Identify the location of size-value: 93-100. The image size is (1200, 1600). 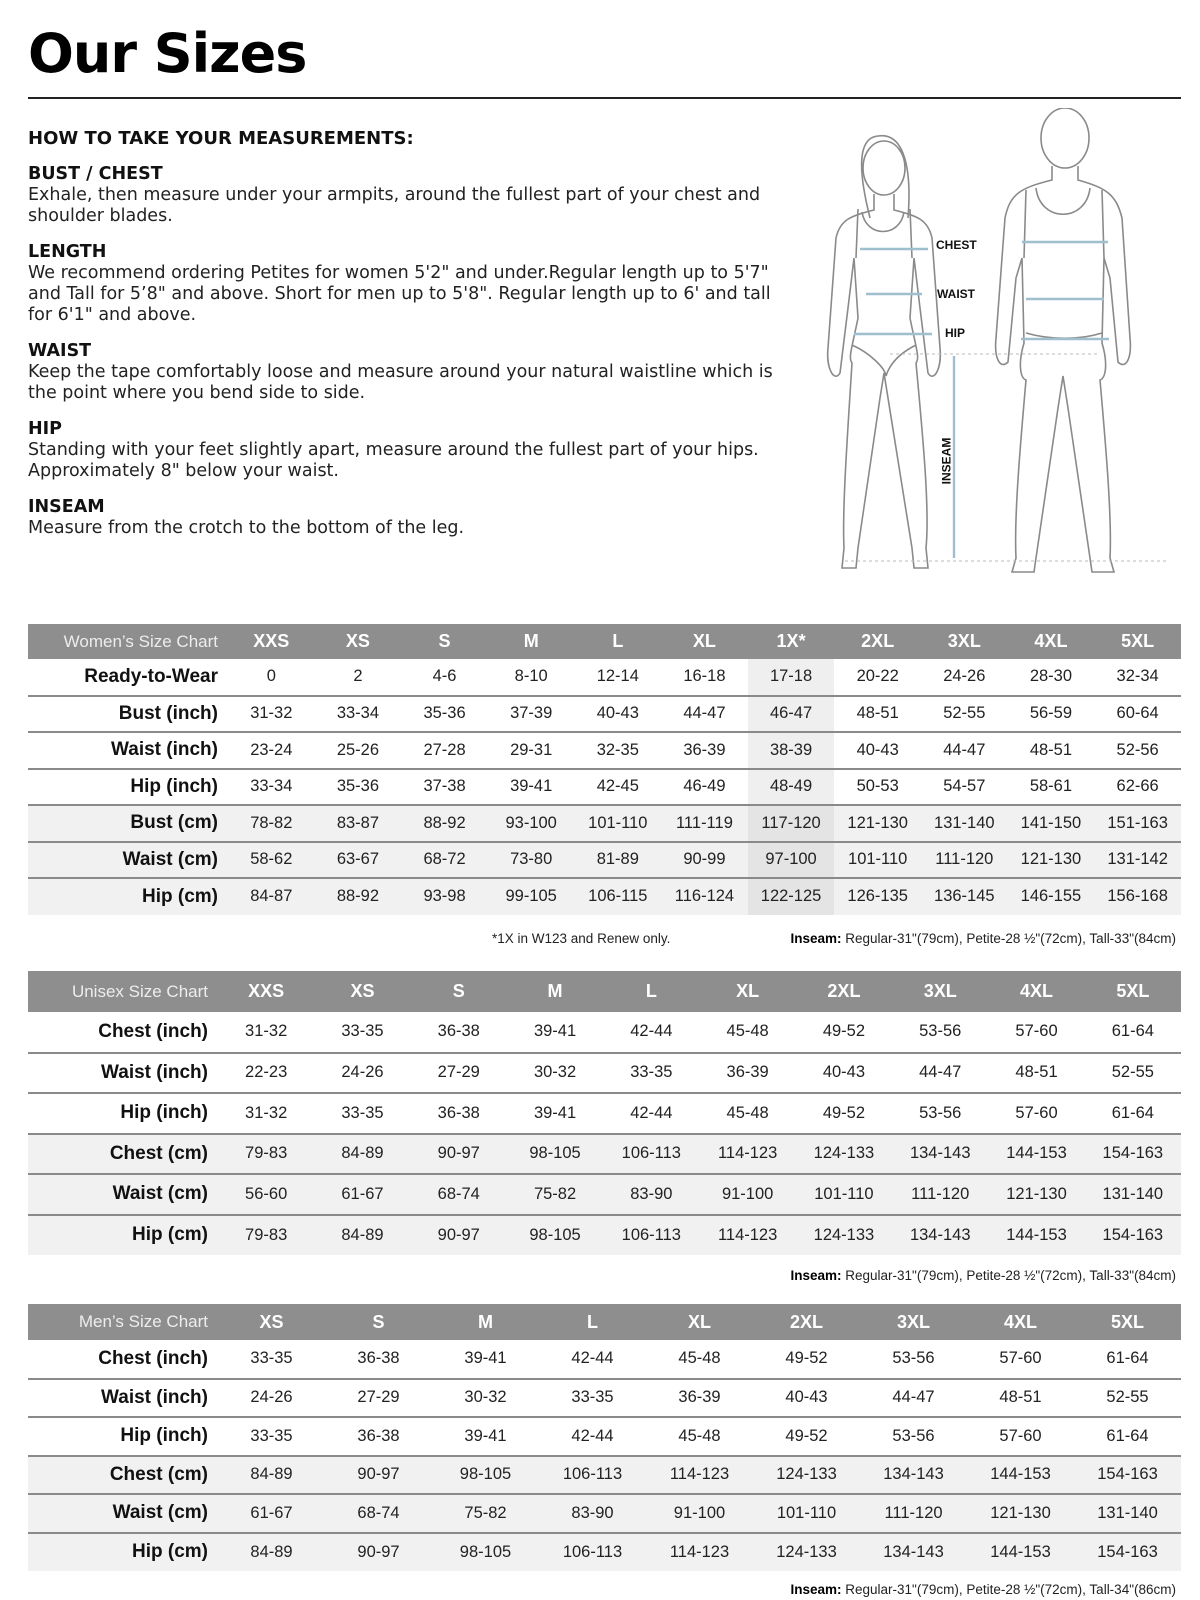
(531, 824).